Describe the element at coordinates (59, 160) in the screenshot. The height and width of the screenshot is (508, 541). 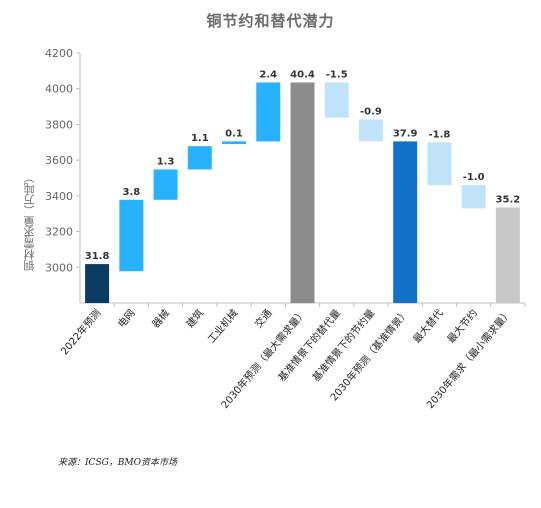
I see `y-tick-label: 3600` at that location.